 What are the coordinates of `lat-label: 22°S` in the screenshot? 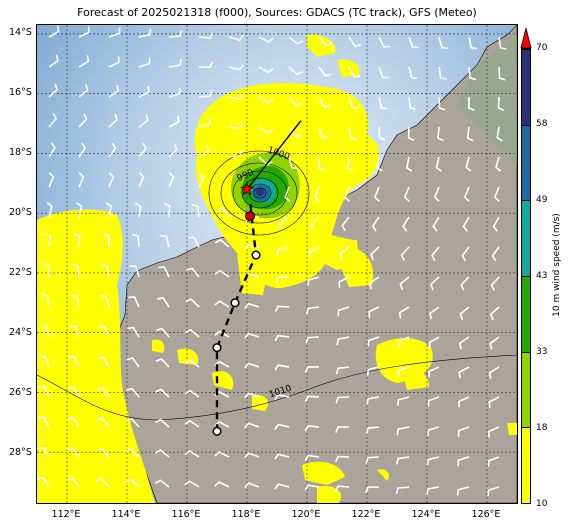 It's located at (20, 272).